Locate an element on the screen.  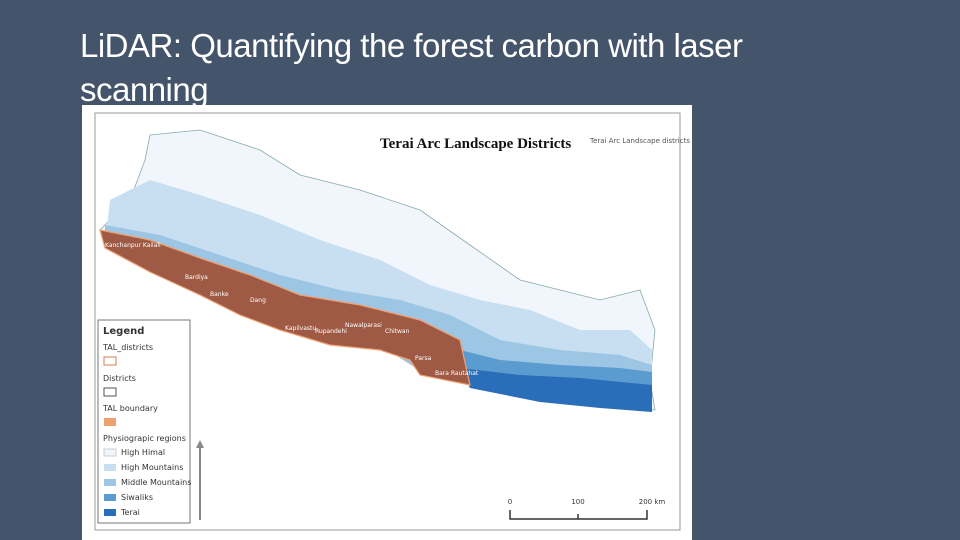
district-label: Bara Rautahat is located at coordinates (457, 373).